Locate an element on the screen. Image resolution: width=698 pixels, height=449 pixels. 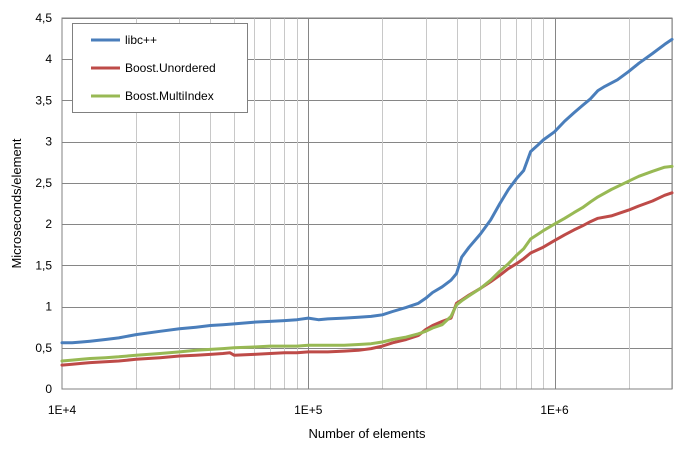
y-tick-label: 3 is located at coordinates (48, 142).